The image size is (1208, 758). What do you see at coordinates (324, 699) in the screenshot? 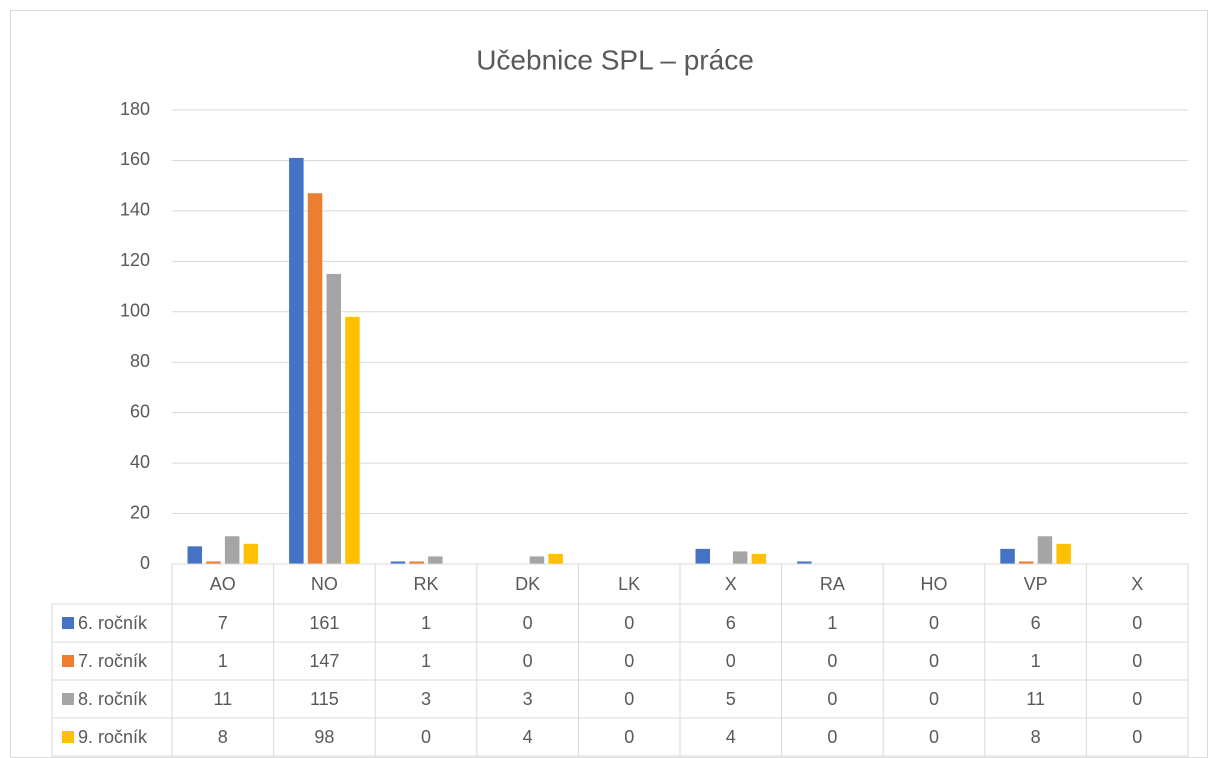
I see `table-value: 115` at bounding box center [324, 699].